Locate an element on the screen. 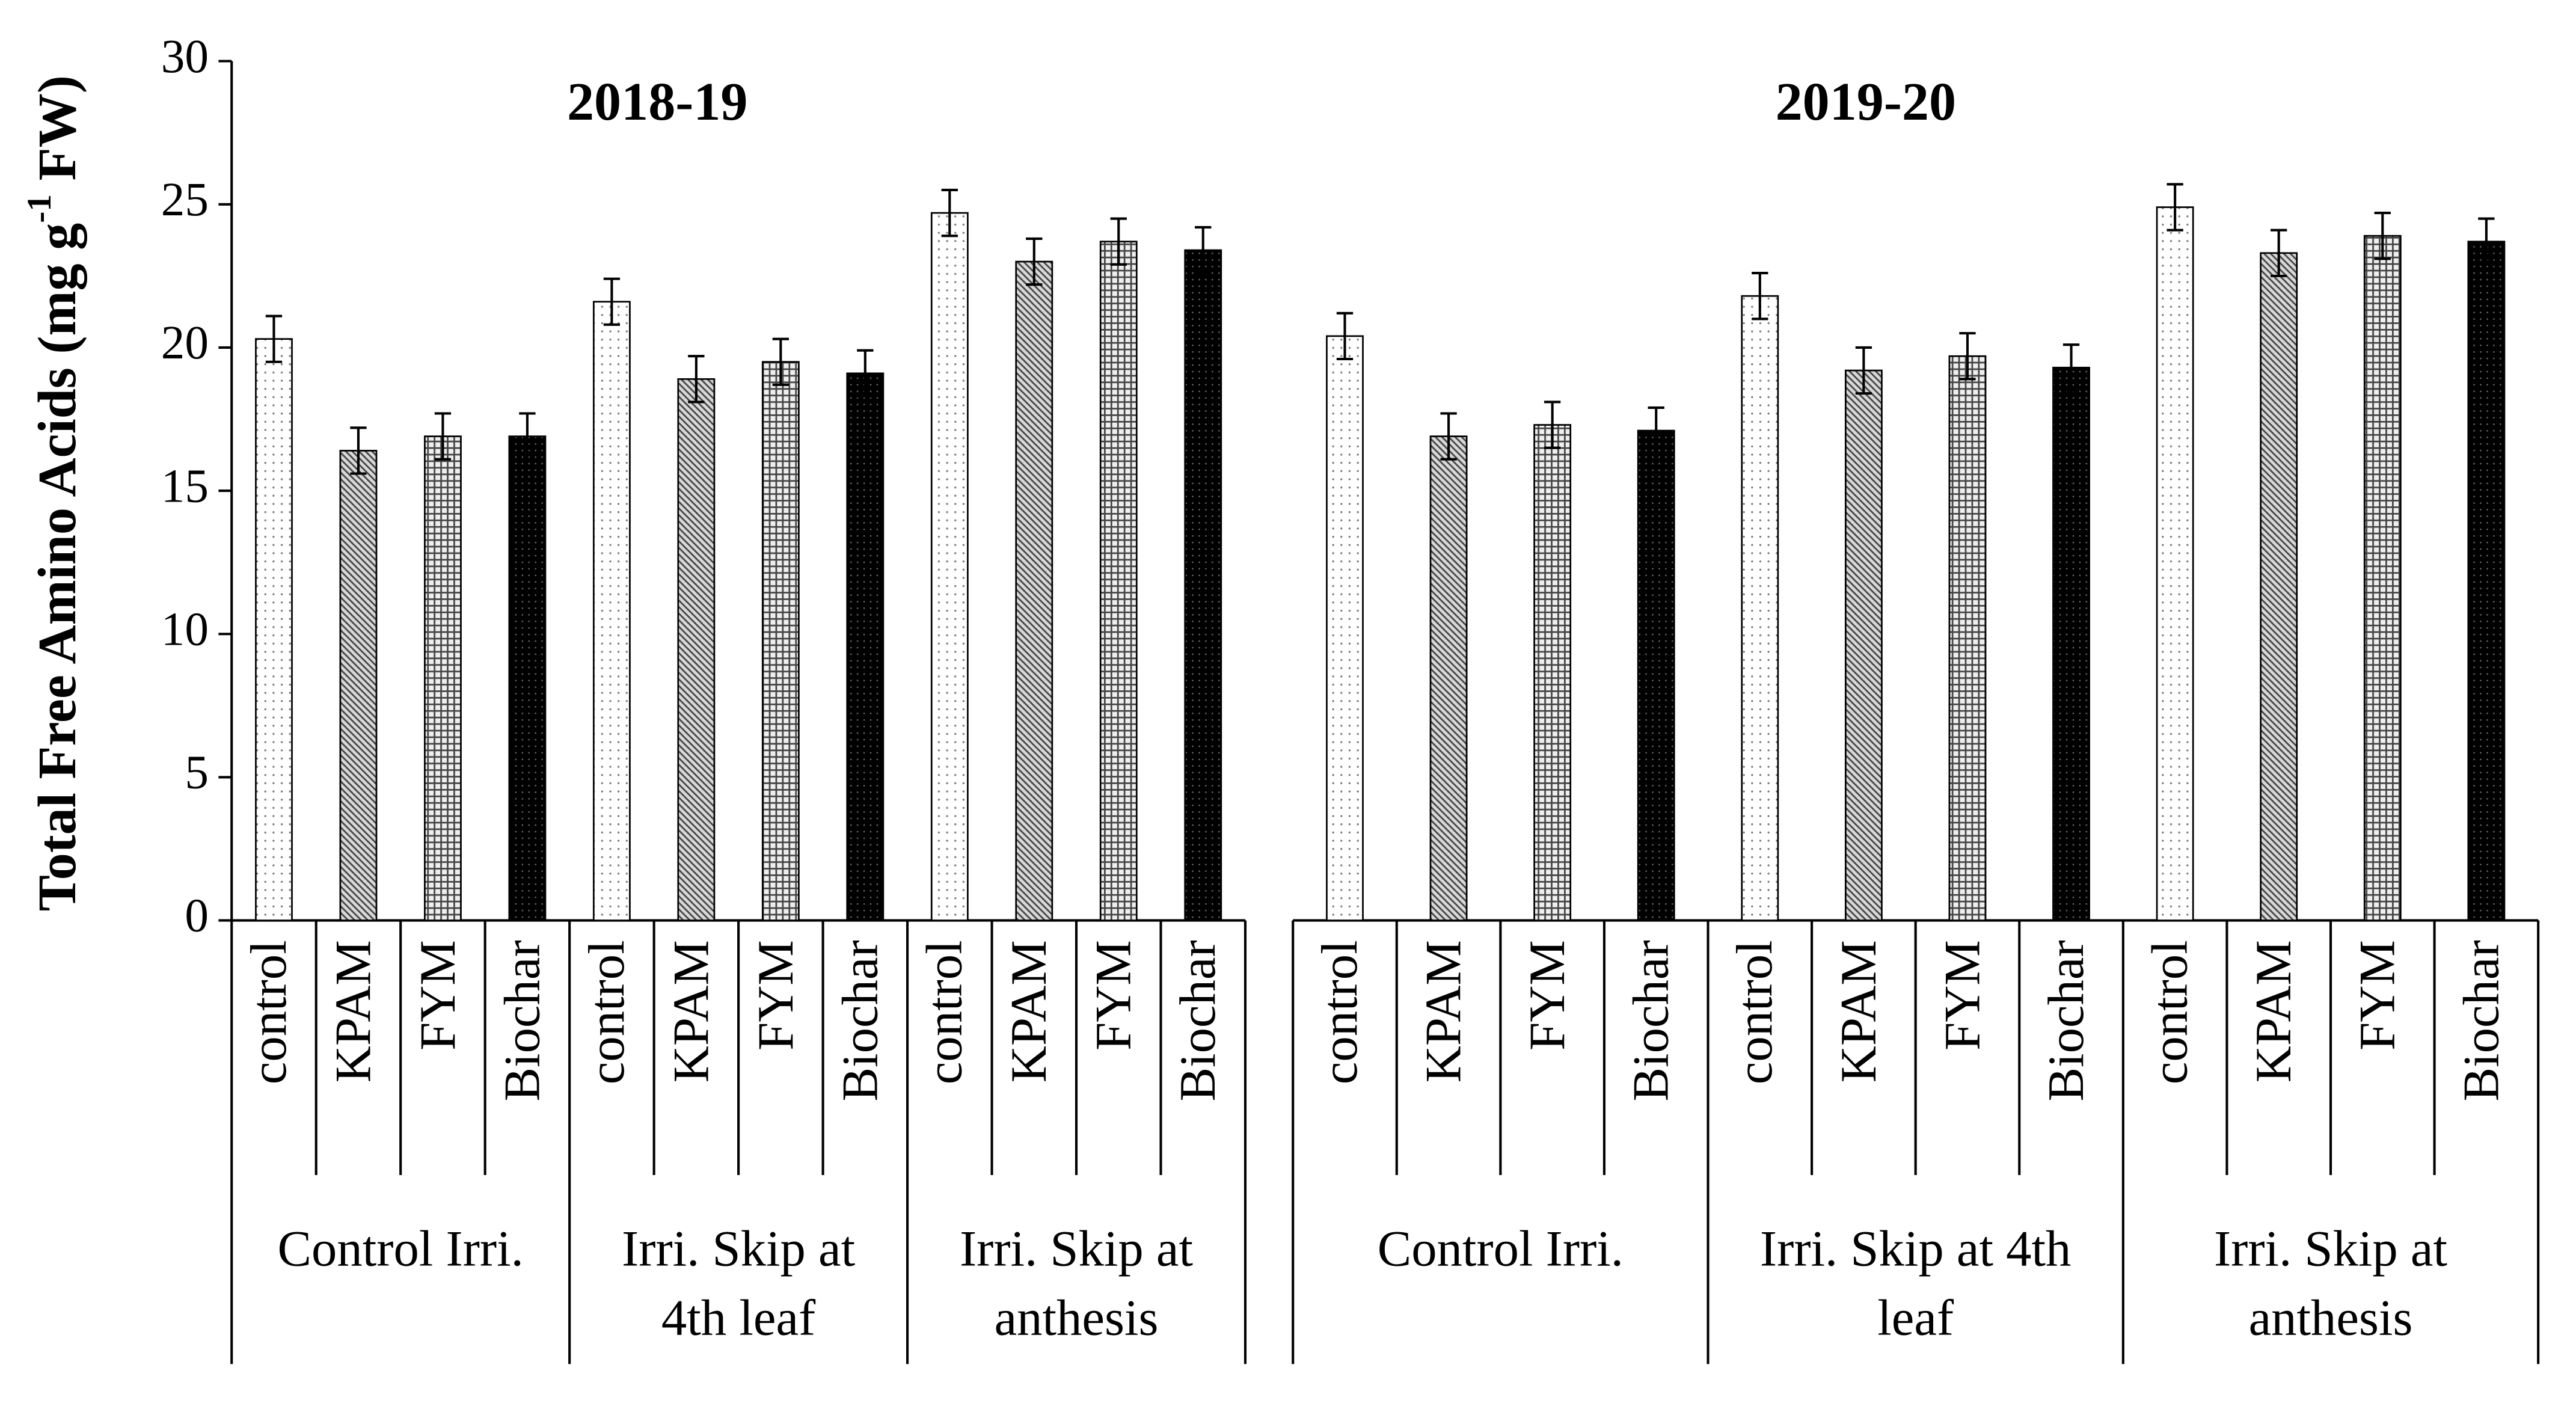  y-tick-label: 20 is located at coordinates (185, 342).